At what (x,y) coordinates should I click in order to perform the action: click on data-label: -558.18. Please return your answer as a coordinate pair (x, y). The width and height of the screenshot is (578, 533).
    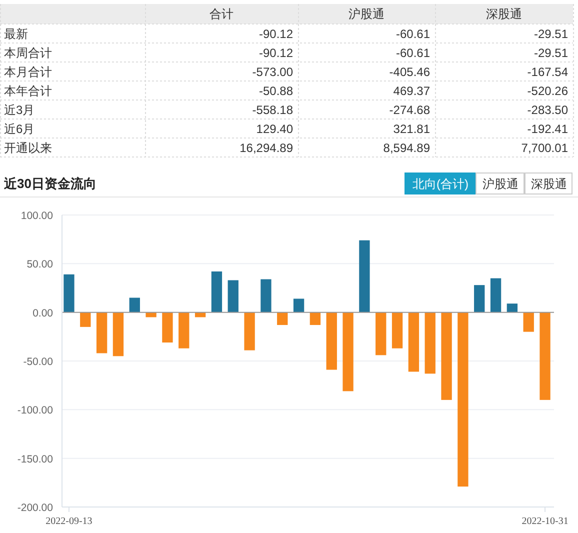
    Looking at the image, I should click on (273, 110).